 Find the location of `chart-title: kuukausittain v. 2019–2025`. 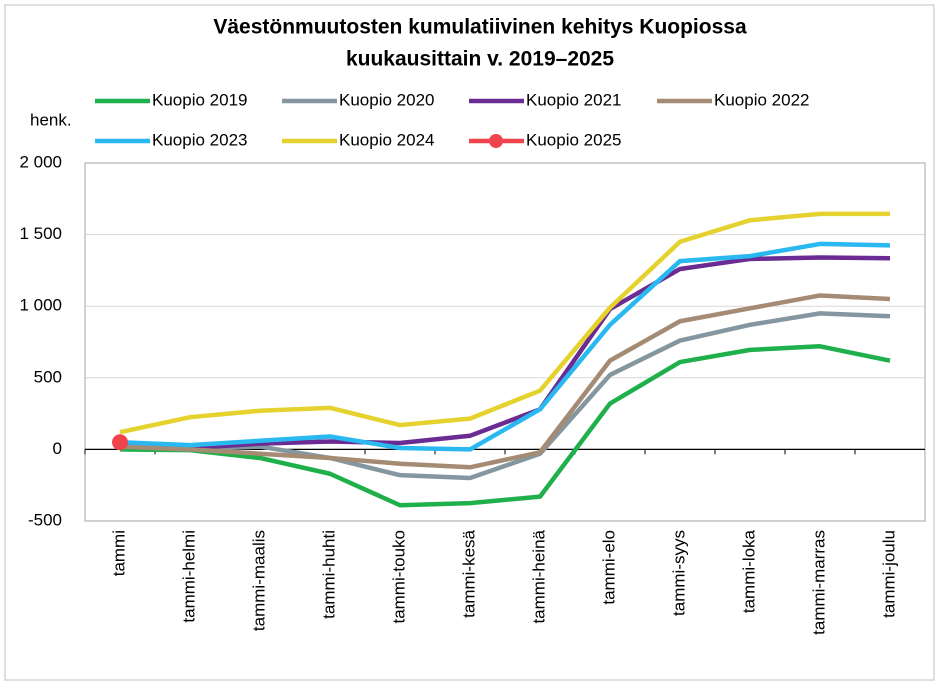

chart-title: kuukausittain v. 2019–2025 is located at coordinates (480, 59).